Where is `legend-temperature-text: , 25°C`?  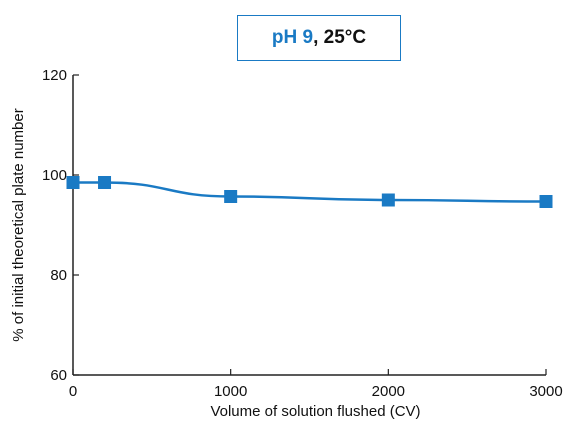 legend-temperature-text: , 25°C is located at coordinates (340, 37).